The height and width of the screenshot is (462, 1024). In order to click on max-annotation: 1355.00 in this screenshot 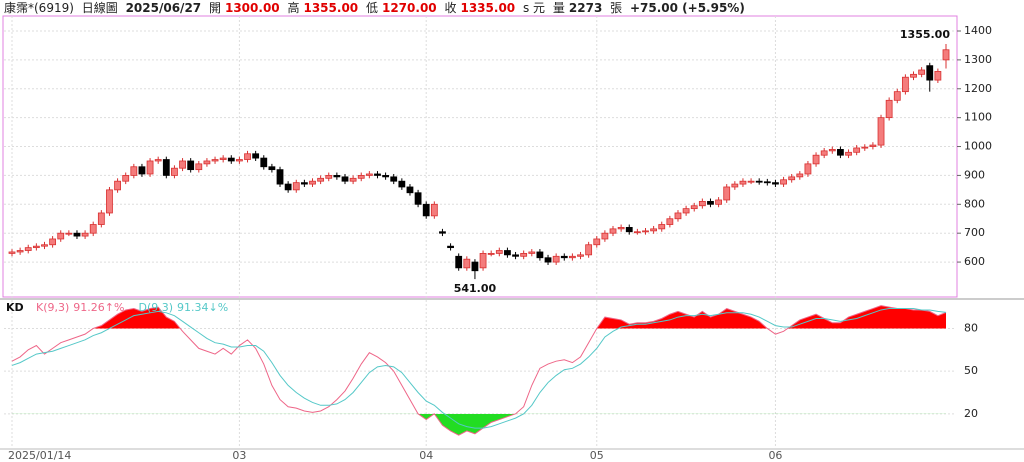, I will do `click(925, 34)`.